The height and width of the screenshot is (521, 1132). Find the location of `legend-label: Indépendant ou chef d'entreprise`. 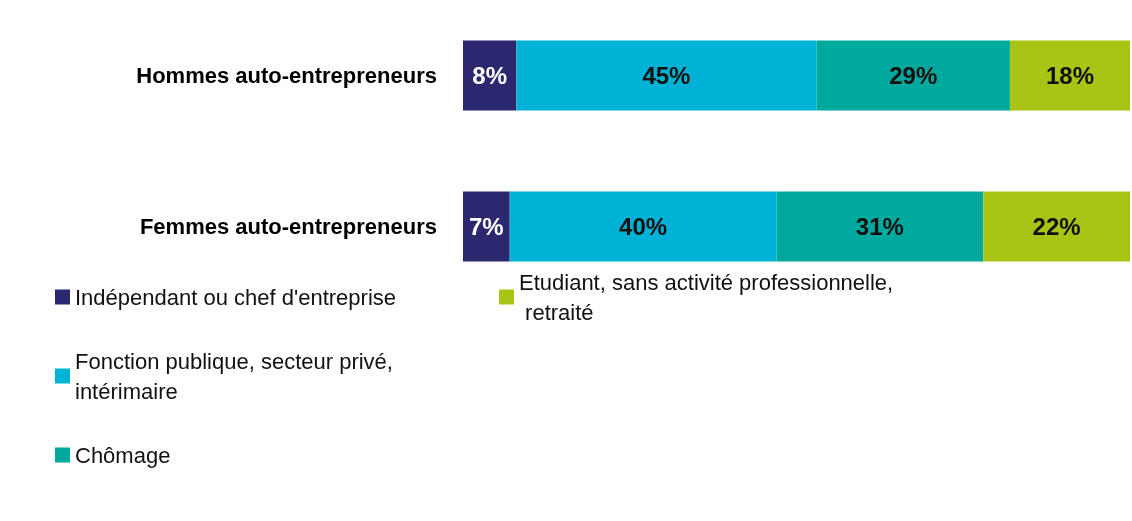

legend-label: Indépendant ou chef d'entreprise is located at coordinates (235, 297).